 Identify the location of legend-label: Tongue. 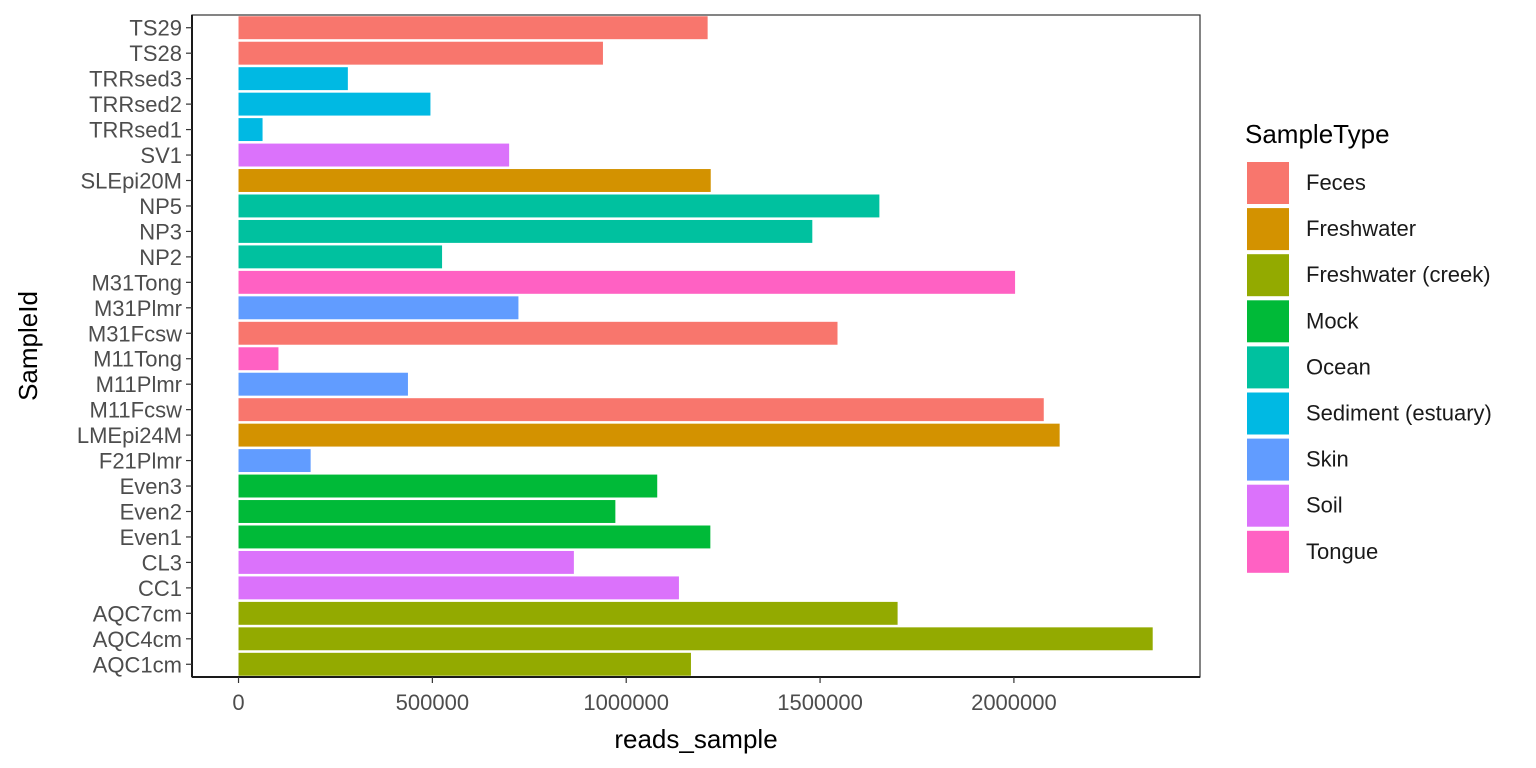
(1342, 551).